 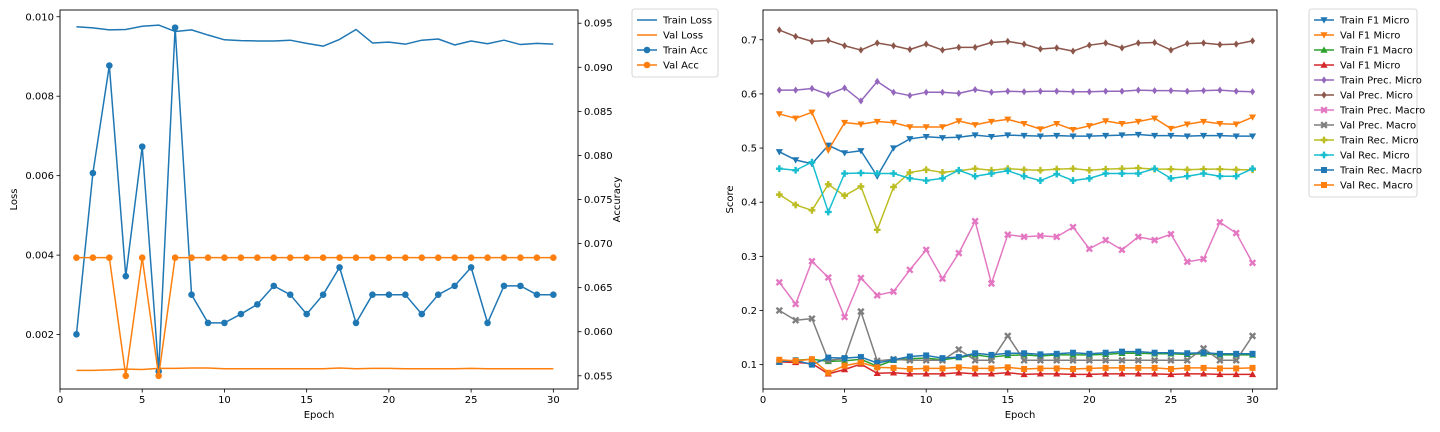 I want to click on legend-item-8: Train Rec. Micro, so click(x=1366, y=141).